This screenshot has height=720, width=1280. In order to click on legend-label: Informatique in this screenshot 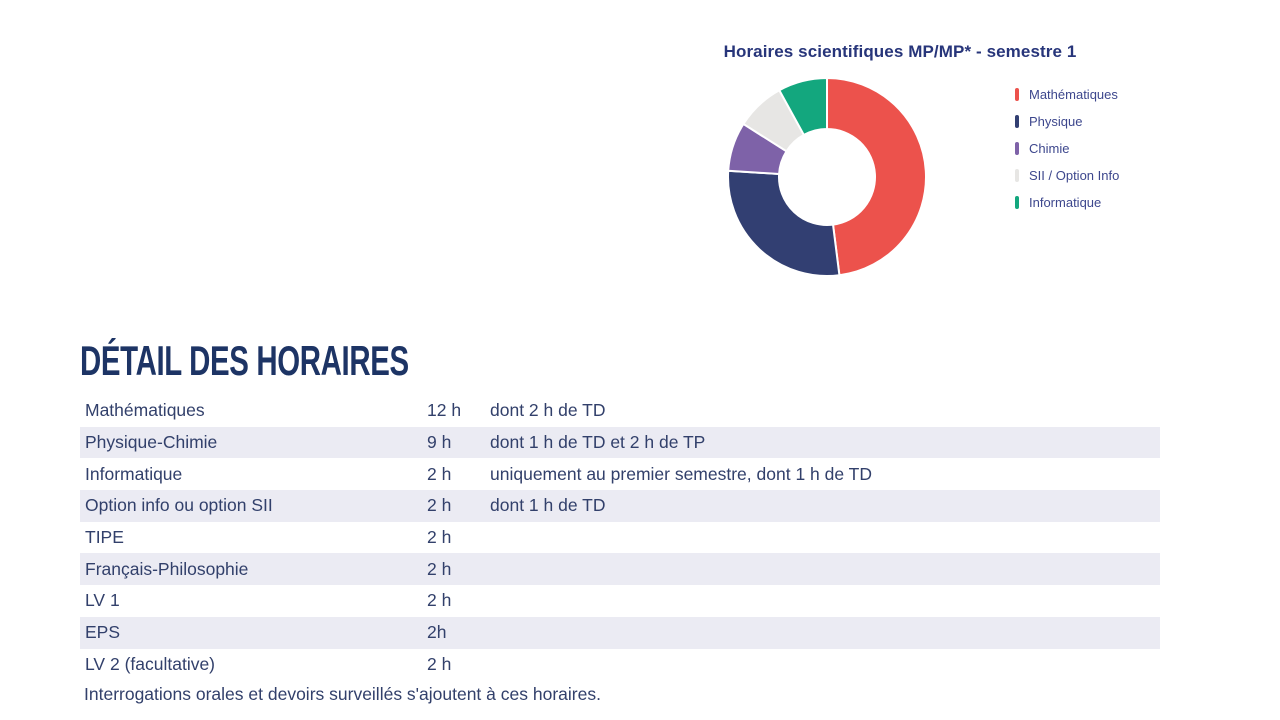, I will do `click(1065, 202)`.